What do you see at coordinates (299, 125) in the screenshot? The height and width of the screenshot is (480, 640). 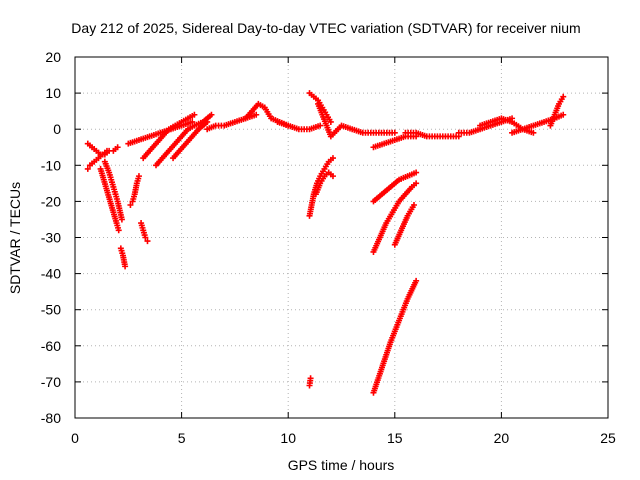 I see `series-arc-n` at bounding box center [299, 125].